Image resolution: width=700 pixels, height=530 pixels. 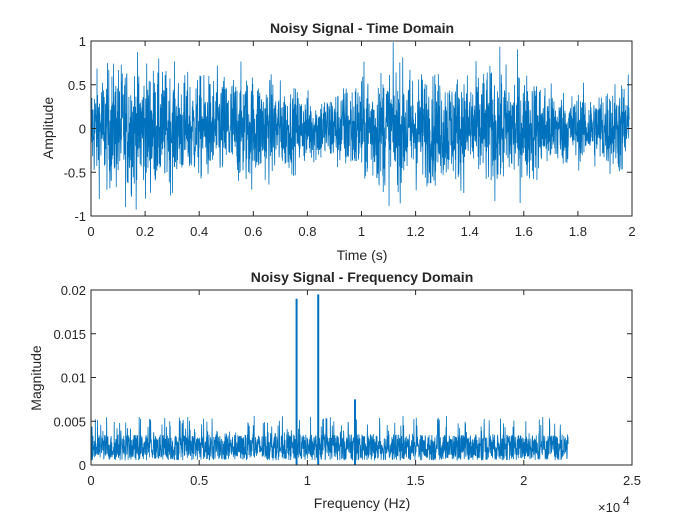 What do you see at coordinates (416, 231) in the screenshot?
I see `time-domain-x-tick-label: 1.2` at bounding box center [416, 231].